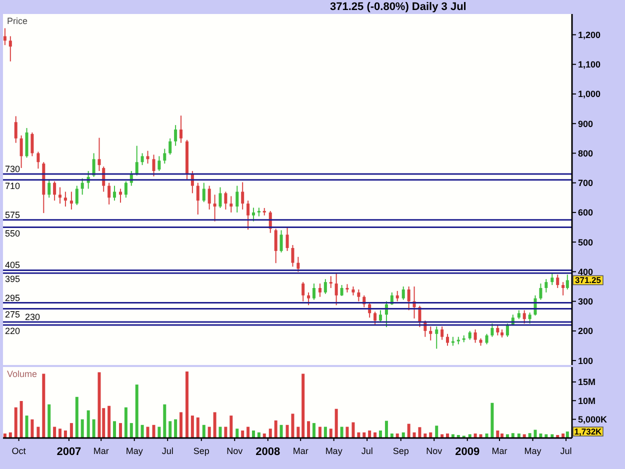  Describe the element at coordinates (12, 331) in the screenshot. I see `ref-line-label: 220` at that location.